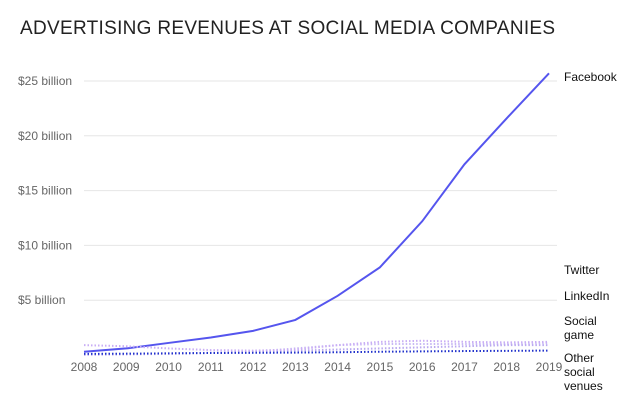 This screenshot has width=640, height=419. Describe the element at coordinates (380, 367) in the screenshot. I see `x-tick-label: 2015` at that location.